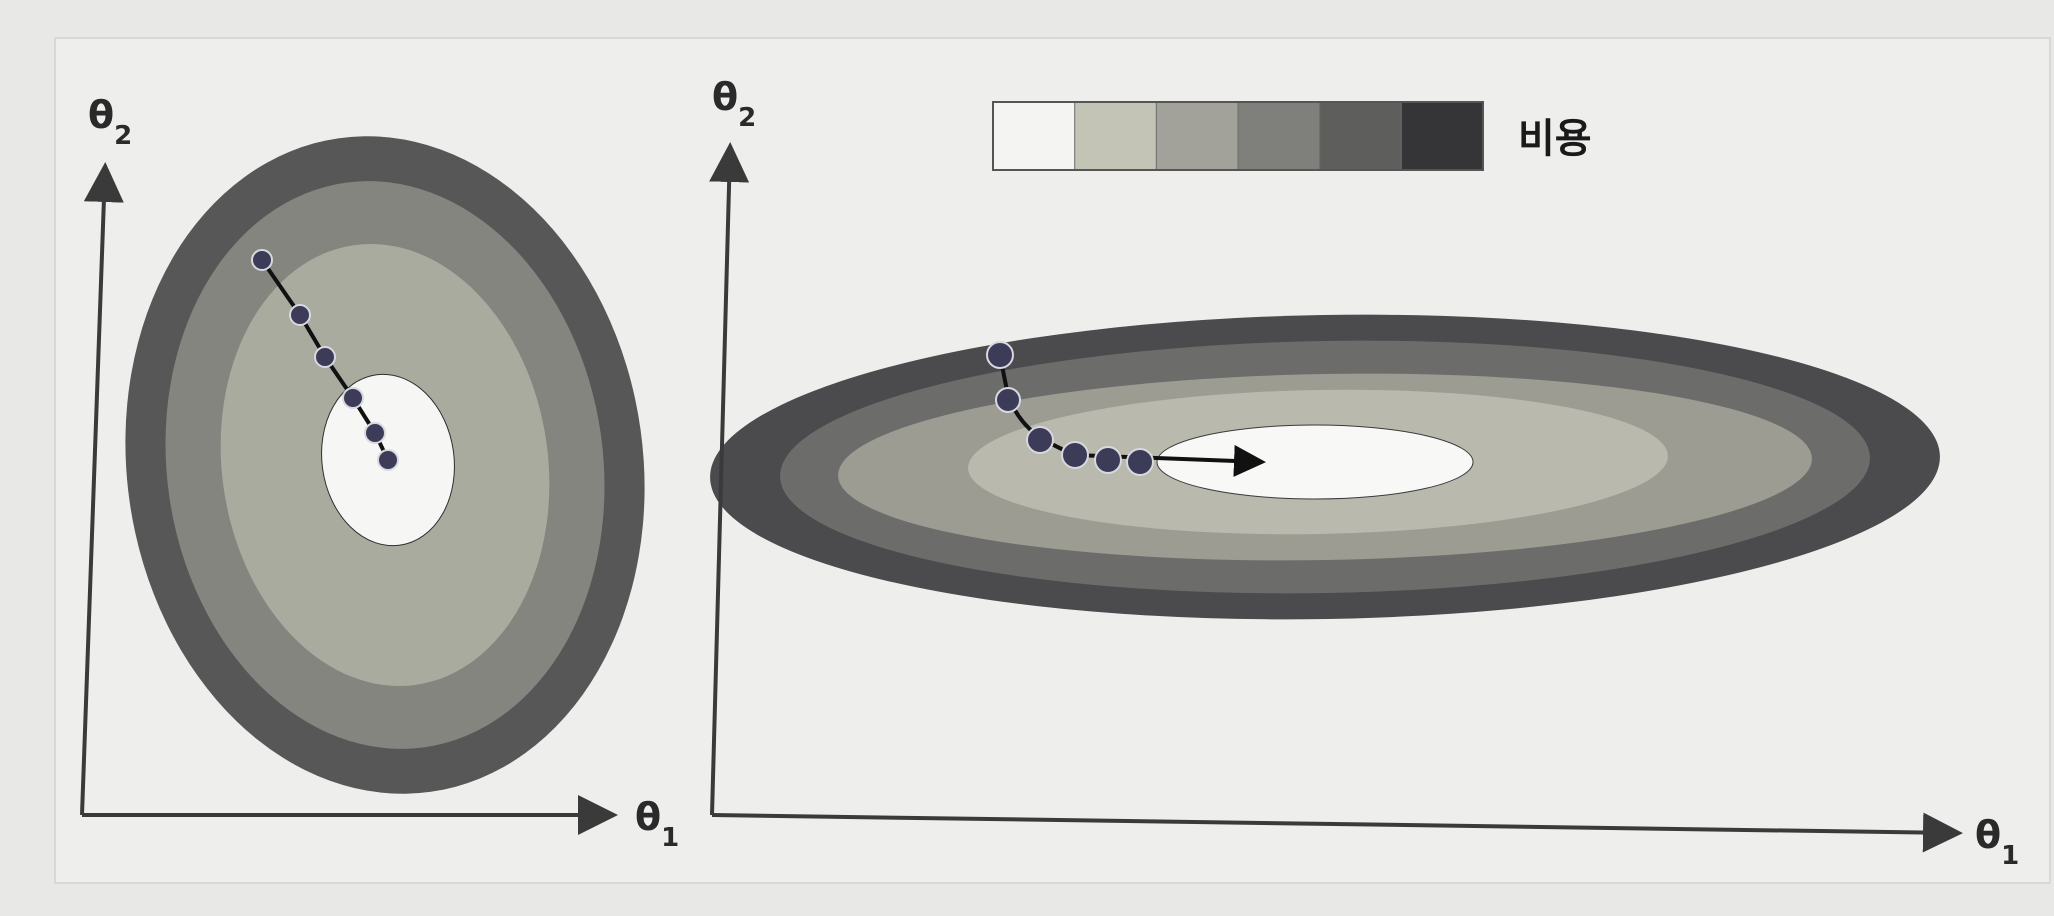 Image resolution: width=2054 pixels, height=916 pixels. What do you see at coordinates (1126, 409) in the screenshot?
I see `right-descent-path` at bounding box center [1126, 409].